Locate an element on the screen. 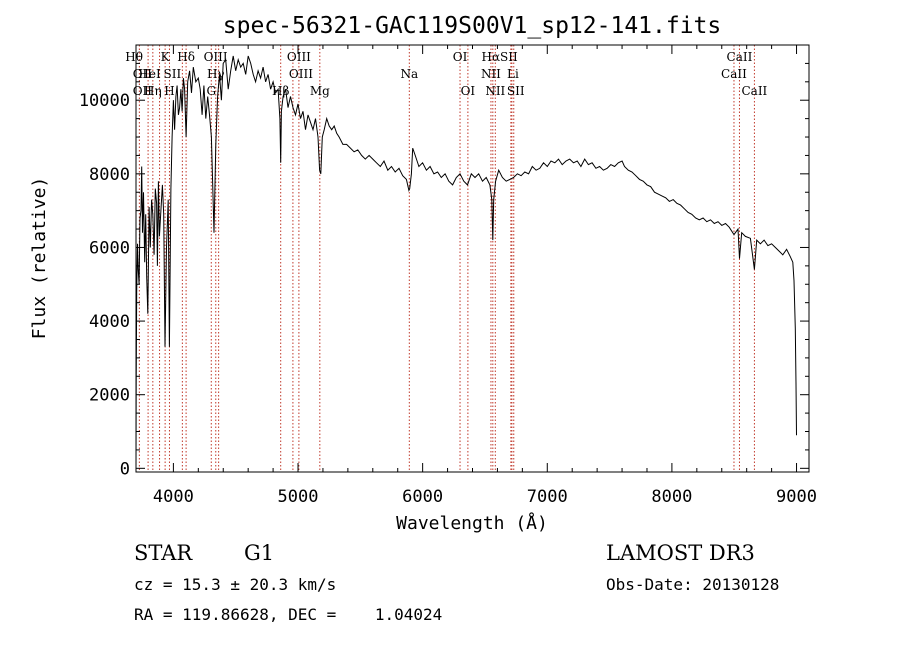 Image resolution: width=900 pixels, height=649 pixels. y-tick-label: 4000 is located at coordinates (109, 322).